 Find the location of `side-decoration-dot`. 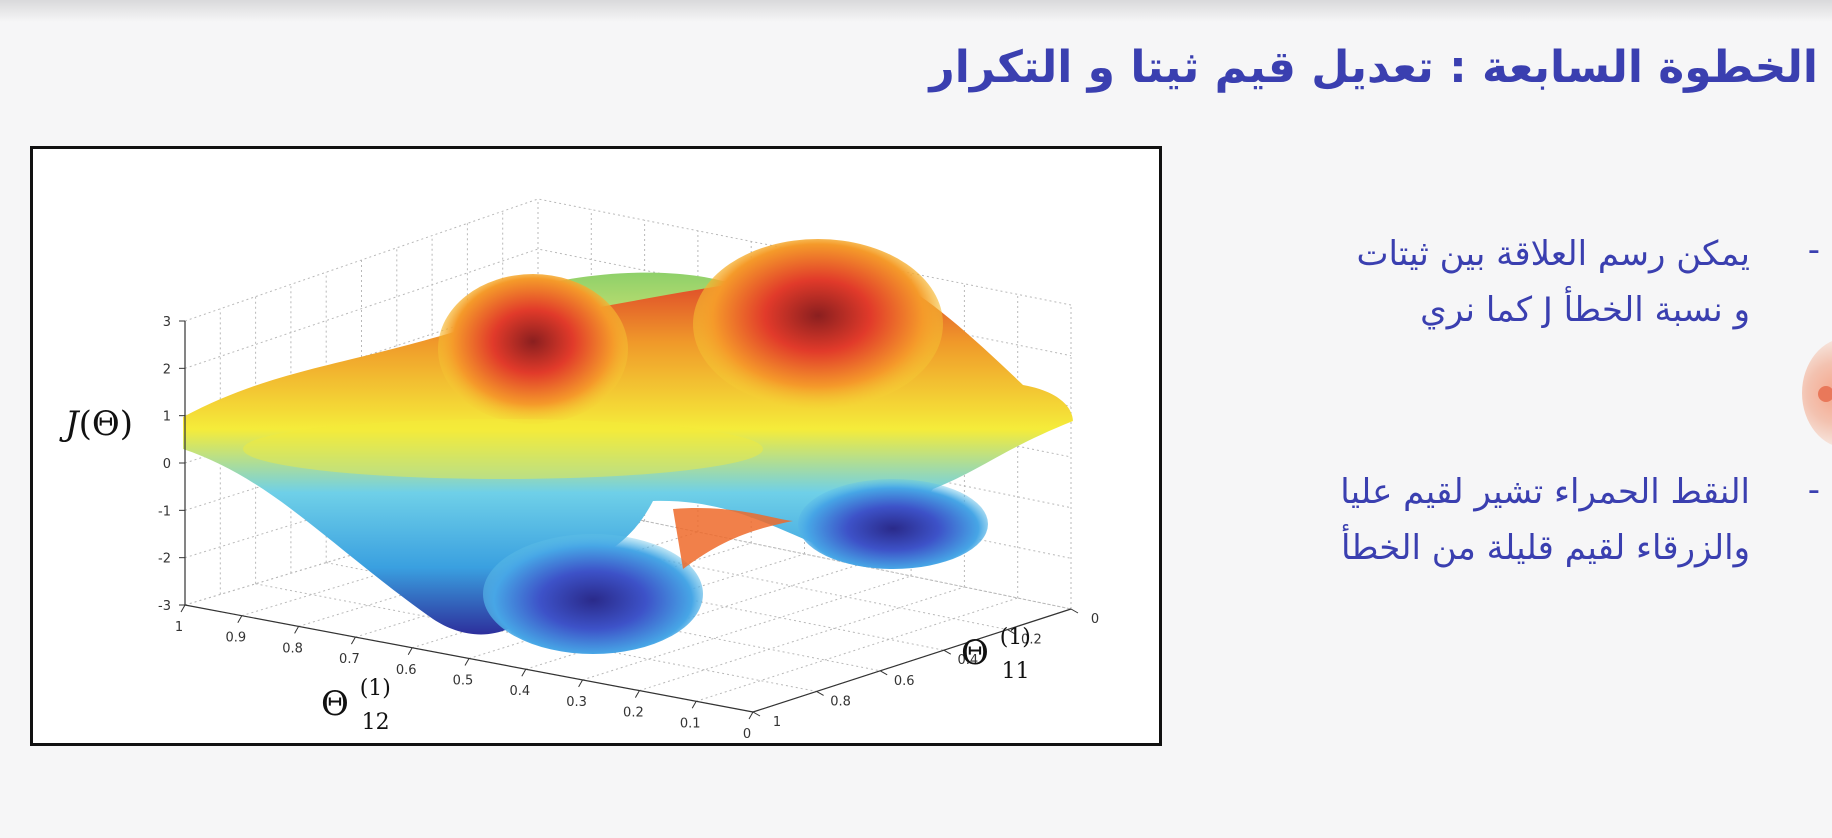

side-decoration-dot is located at coordinates (1825, 394).